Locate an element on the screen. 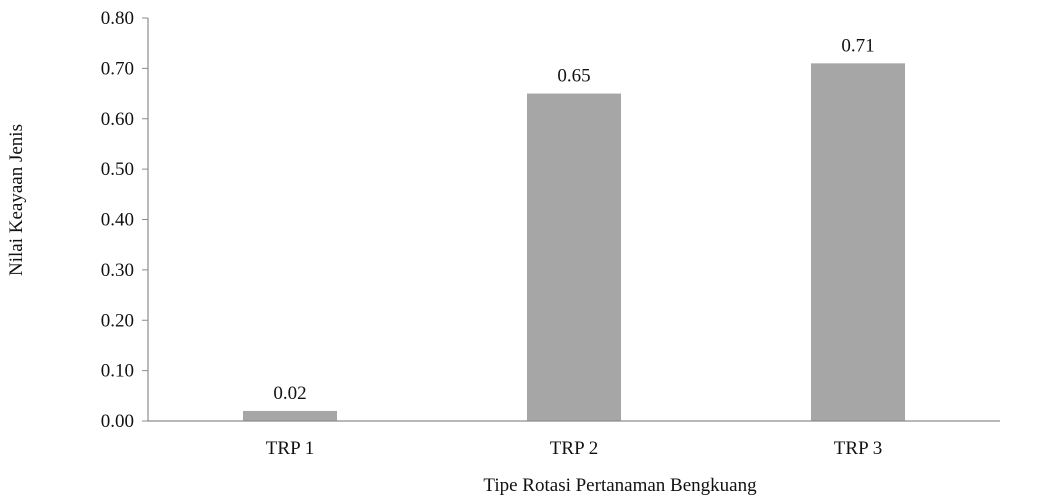 The width and height of the screenshot is (1044, 503). y-axis-ticks: 0.00 0.10 0.20 0.30 0.40 0.50 0.60 0.70 0.80 is located at coordinates (124, 220).